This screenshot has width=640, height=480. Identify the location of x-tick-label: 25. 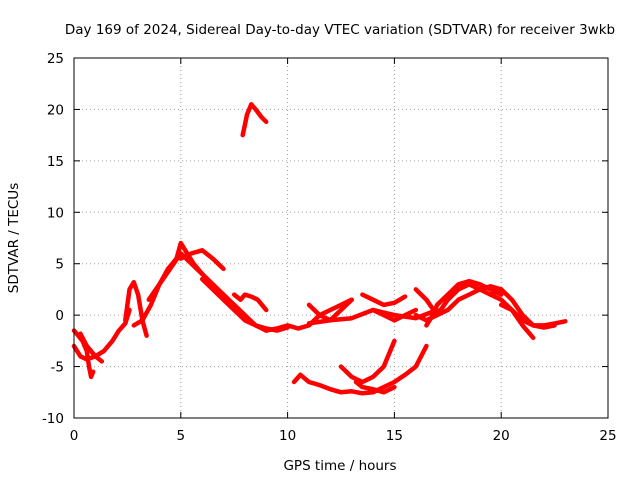
(607, 436).